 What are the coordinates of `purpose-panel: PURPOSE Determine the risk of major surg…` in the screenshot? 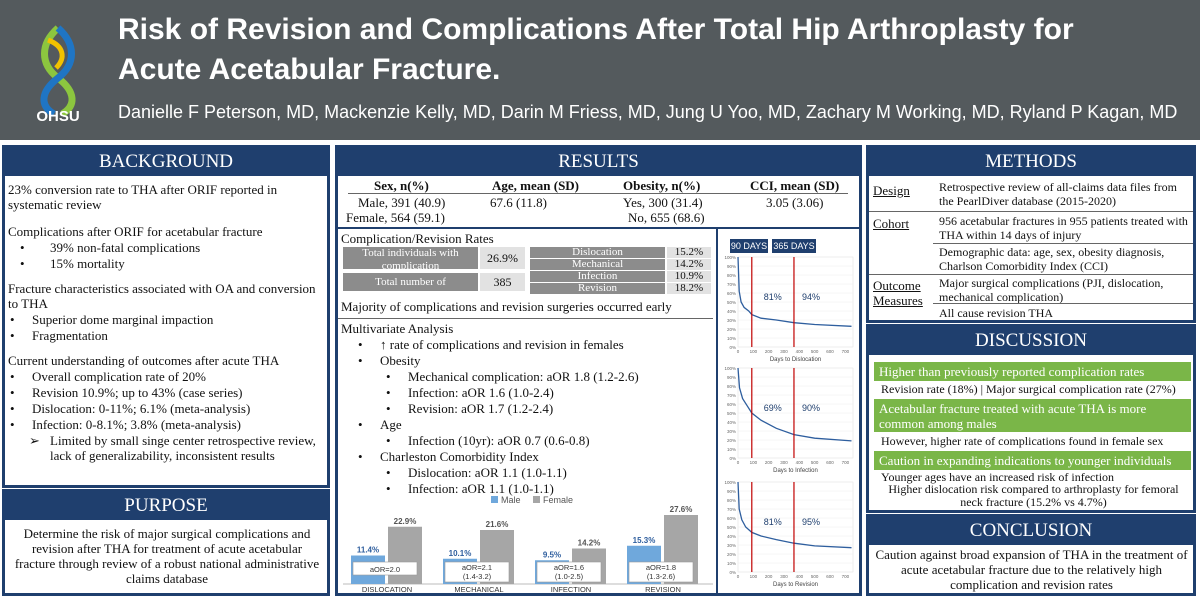 It's located at (166, 542).